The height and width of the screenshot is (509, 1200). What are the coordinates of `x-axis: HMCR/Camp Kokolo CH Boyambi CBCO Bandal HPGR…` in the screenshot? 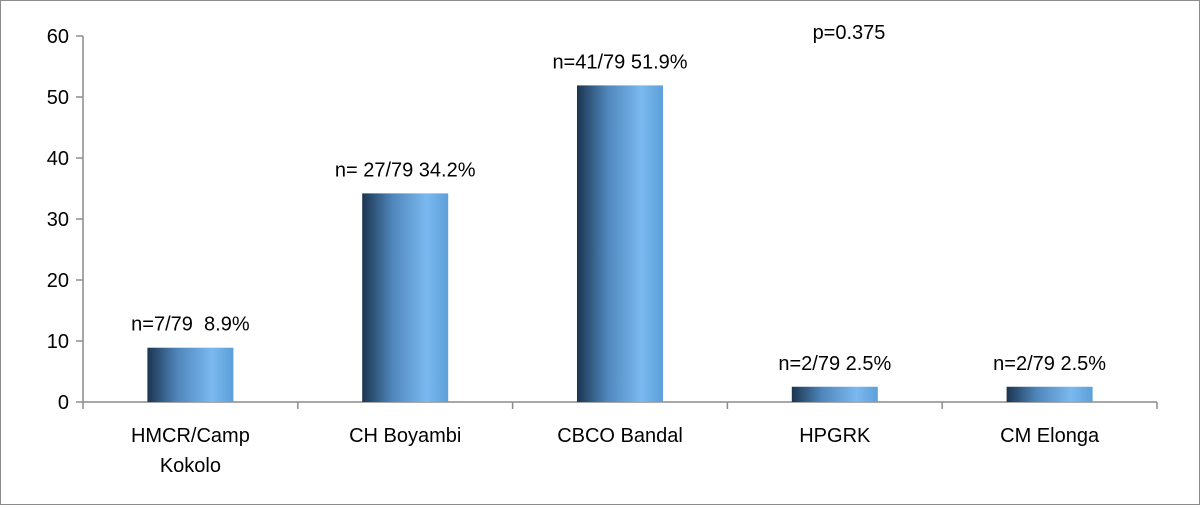 It's located at (620, 439).